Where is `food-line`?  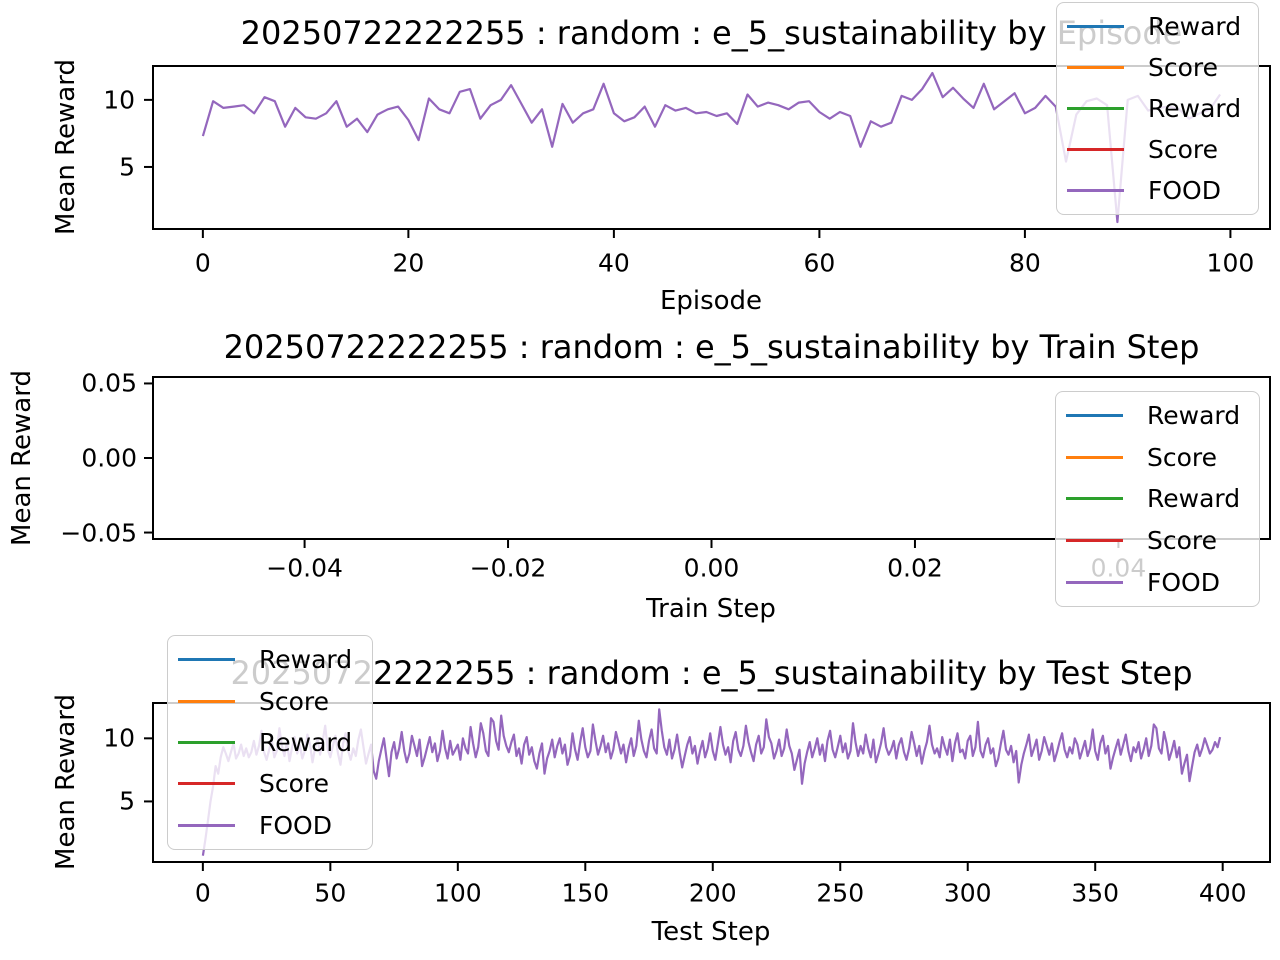
food-line is located at coordinates (711, 147).